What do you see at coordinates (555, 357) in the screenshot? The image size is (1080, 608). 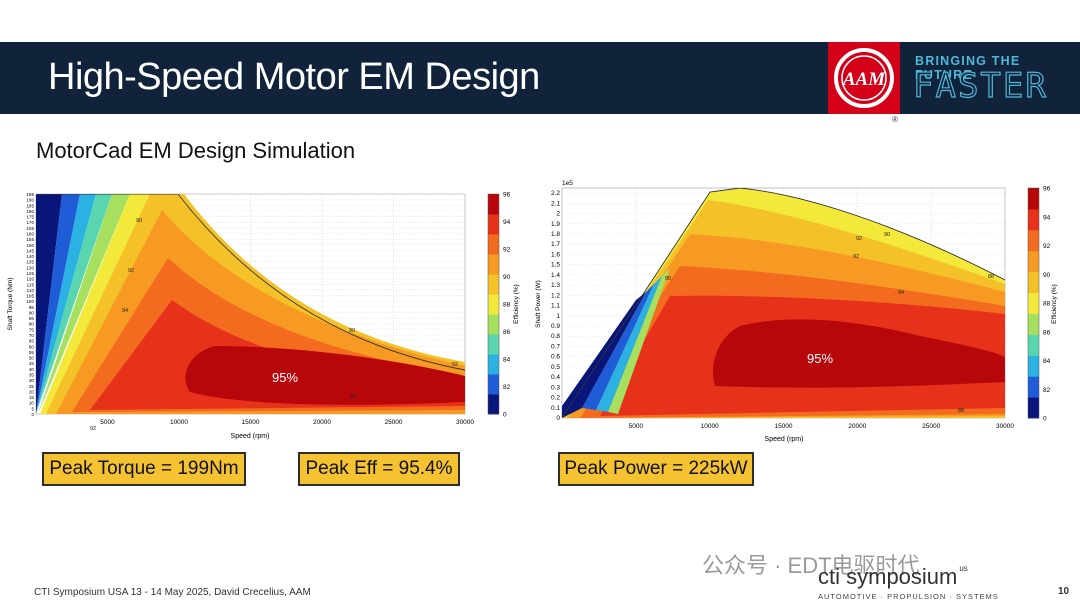 I see `y-tick-label: 0.6` at bounding box center [555, 357].